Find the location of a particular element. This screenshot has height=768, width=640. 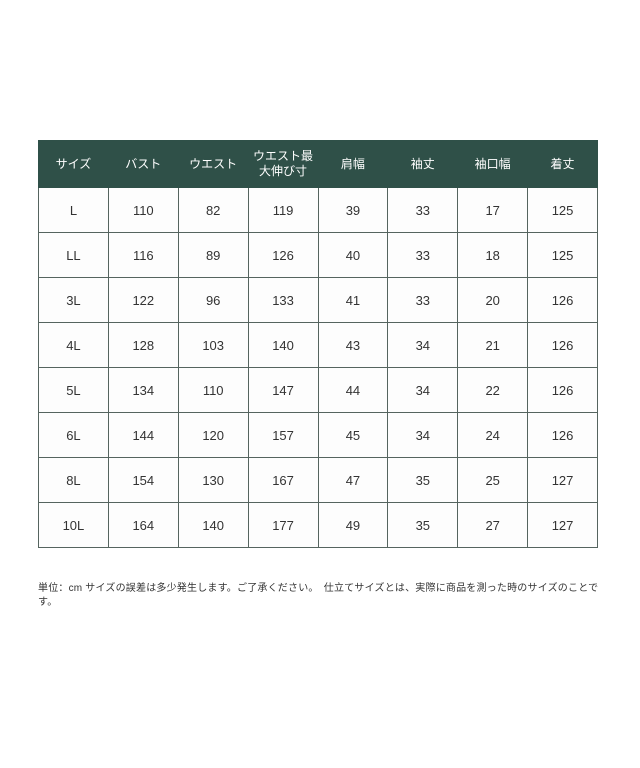

table-row: 5L 134 110 147 44 34 22 126 is located at coordinates (318, 390).